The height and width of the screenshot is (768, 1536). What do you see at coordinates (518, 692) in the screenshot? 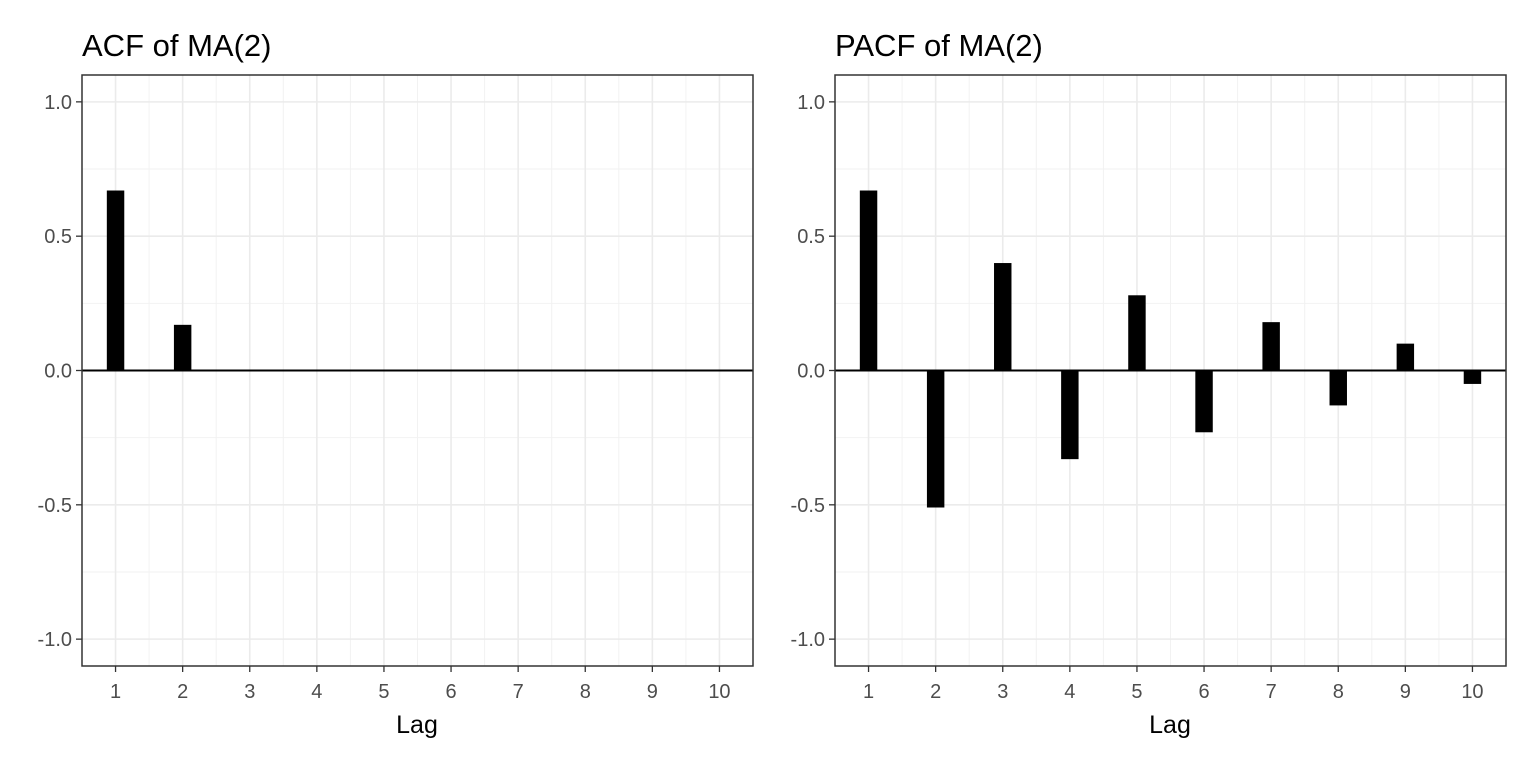
I see `acf-x-tick-label: 7` at bounding box center [518, 692].